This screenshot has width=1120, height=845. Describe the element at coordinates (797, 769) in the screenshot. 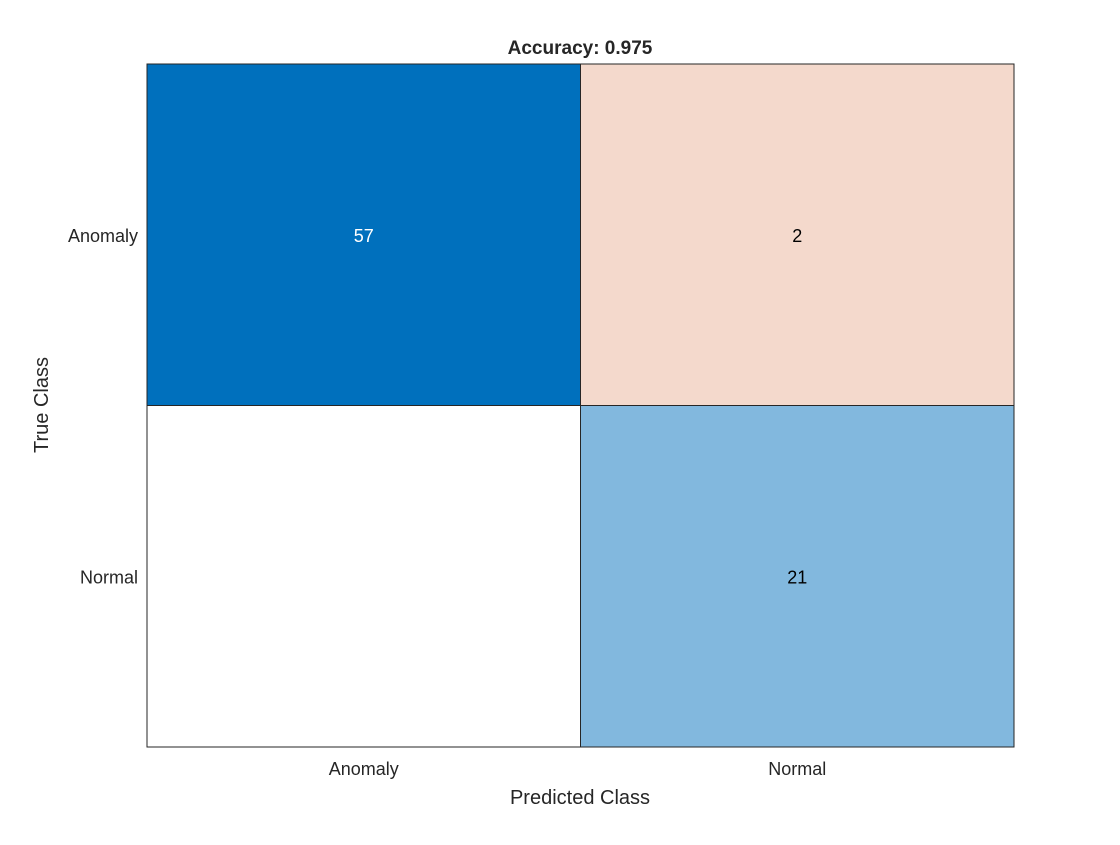

I see `x-tick-label-1: Normal` at that location.